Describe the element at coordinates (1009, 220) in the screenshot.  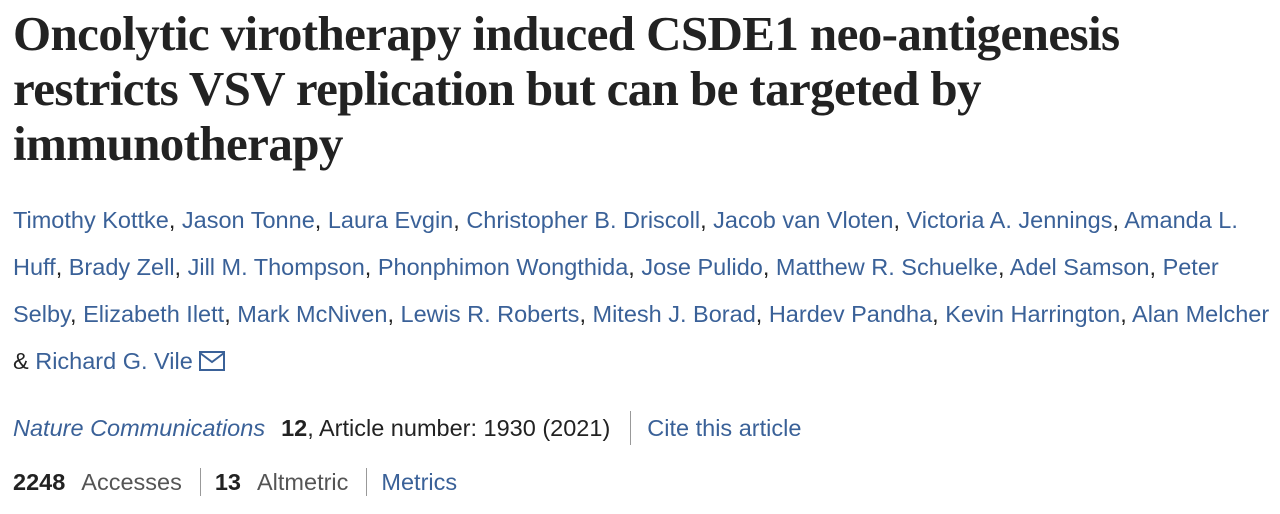
I see `author-name: Victoria A. Jennings` at that location.